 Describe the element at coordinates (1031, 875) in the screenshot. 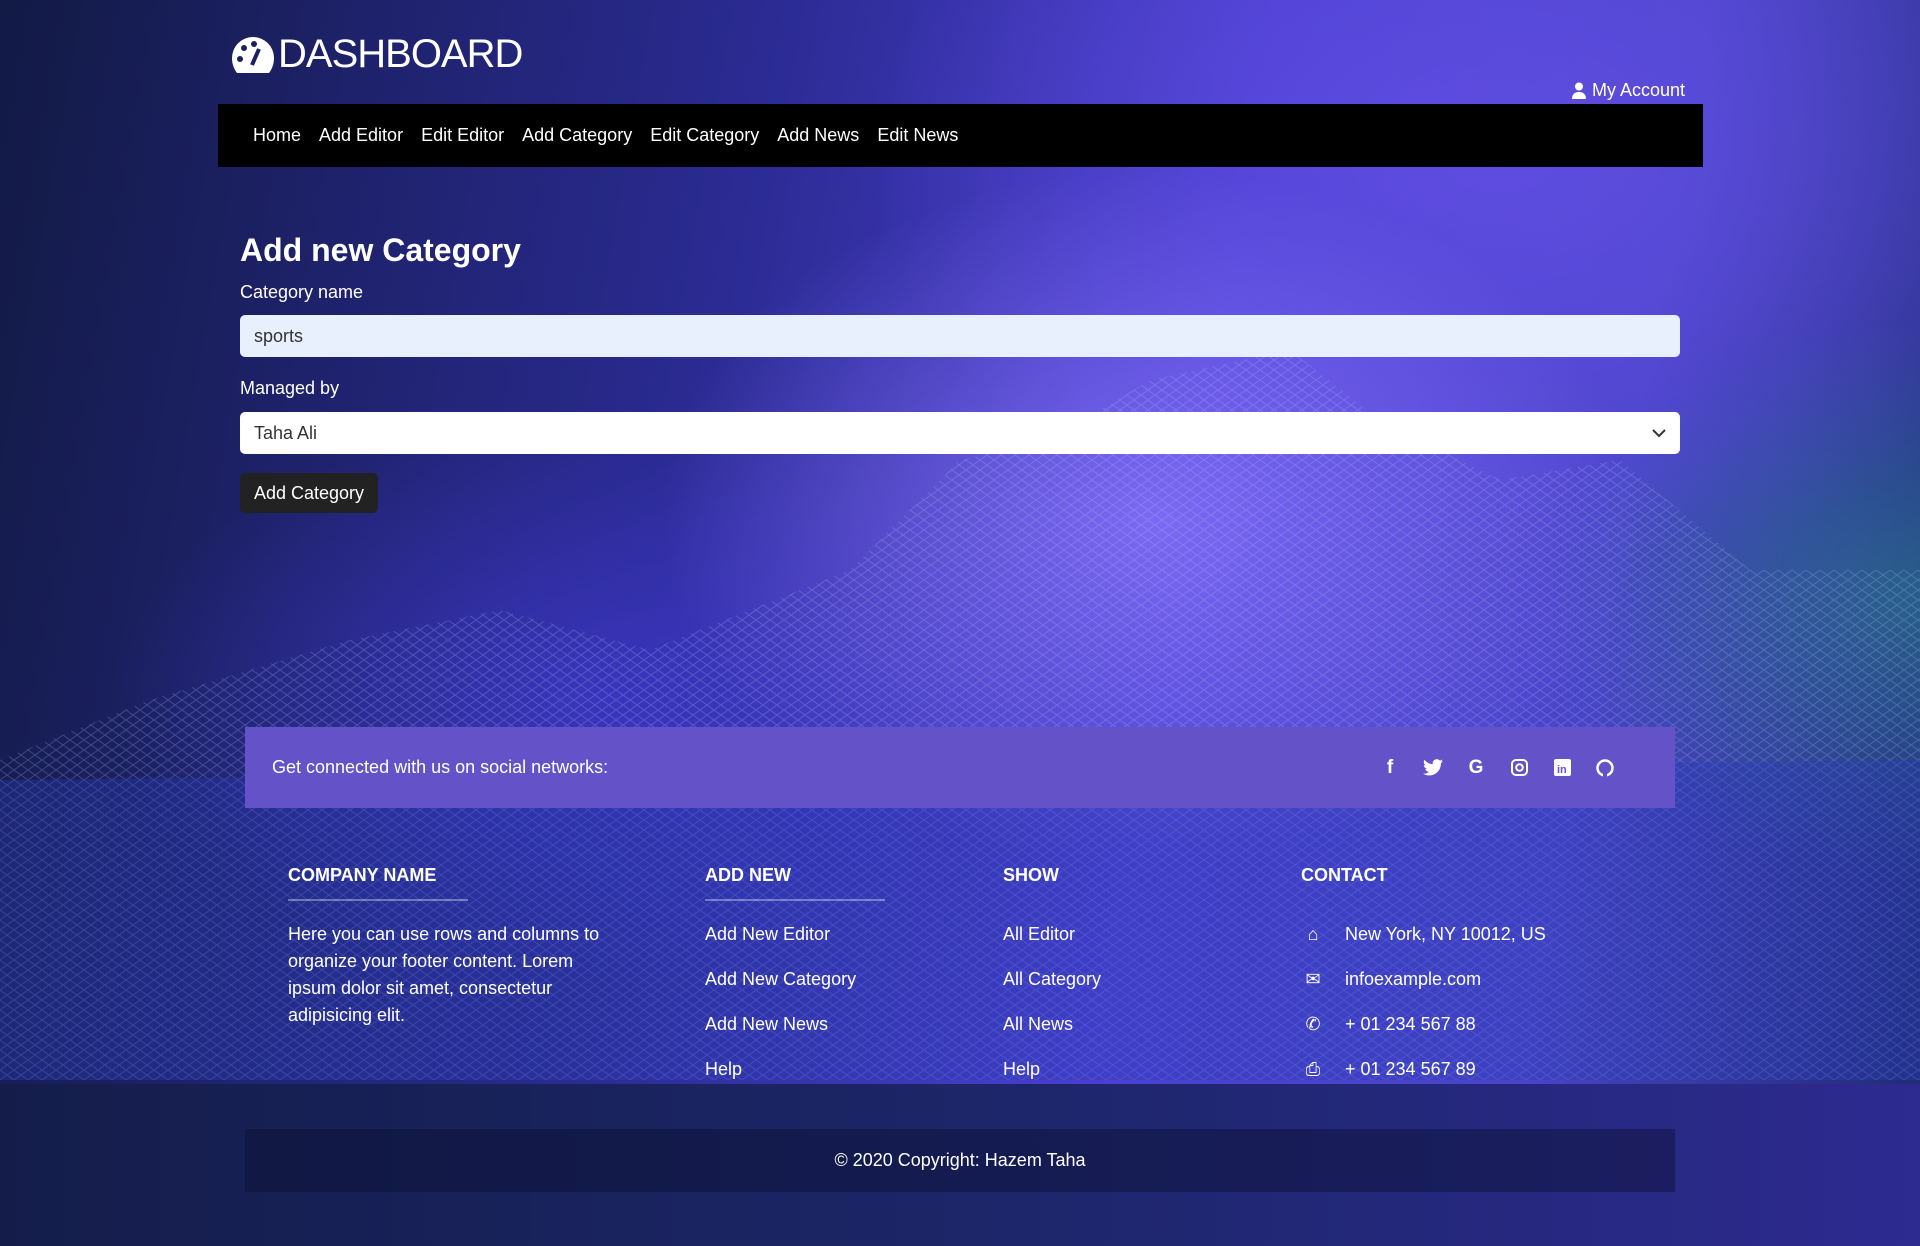

I see `show-title: SHOW` at that location.